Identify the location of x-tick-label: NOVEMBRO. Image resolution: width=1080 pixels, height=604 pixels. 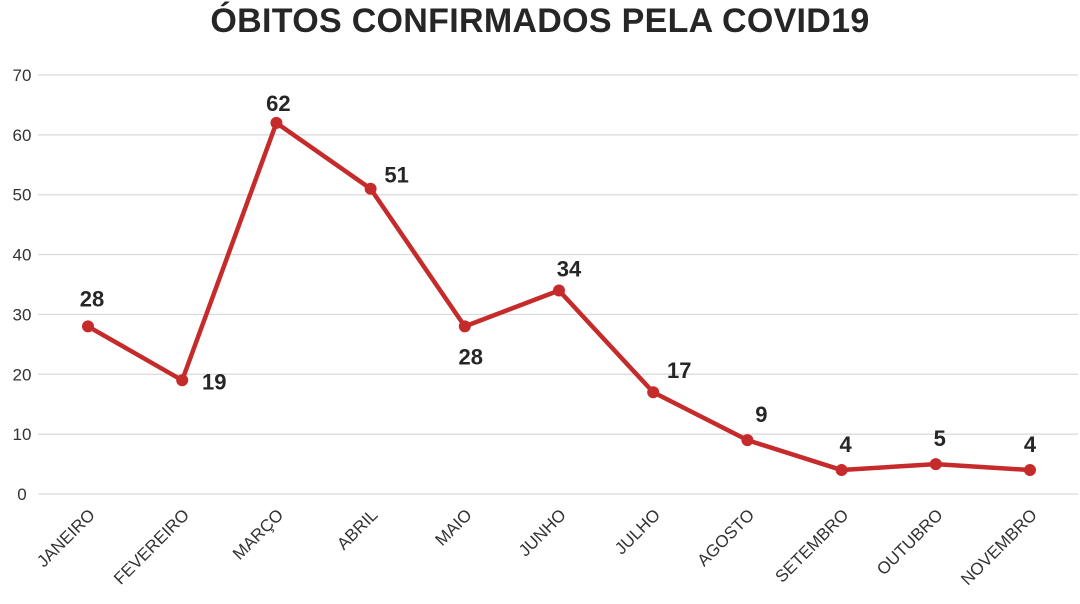
(999, 547).